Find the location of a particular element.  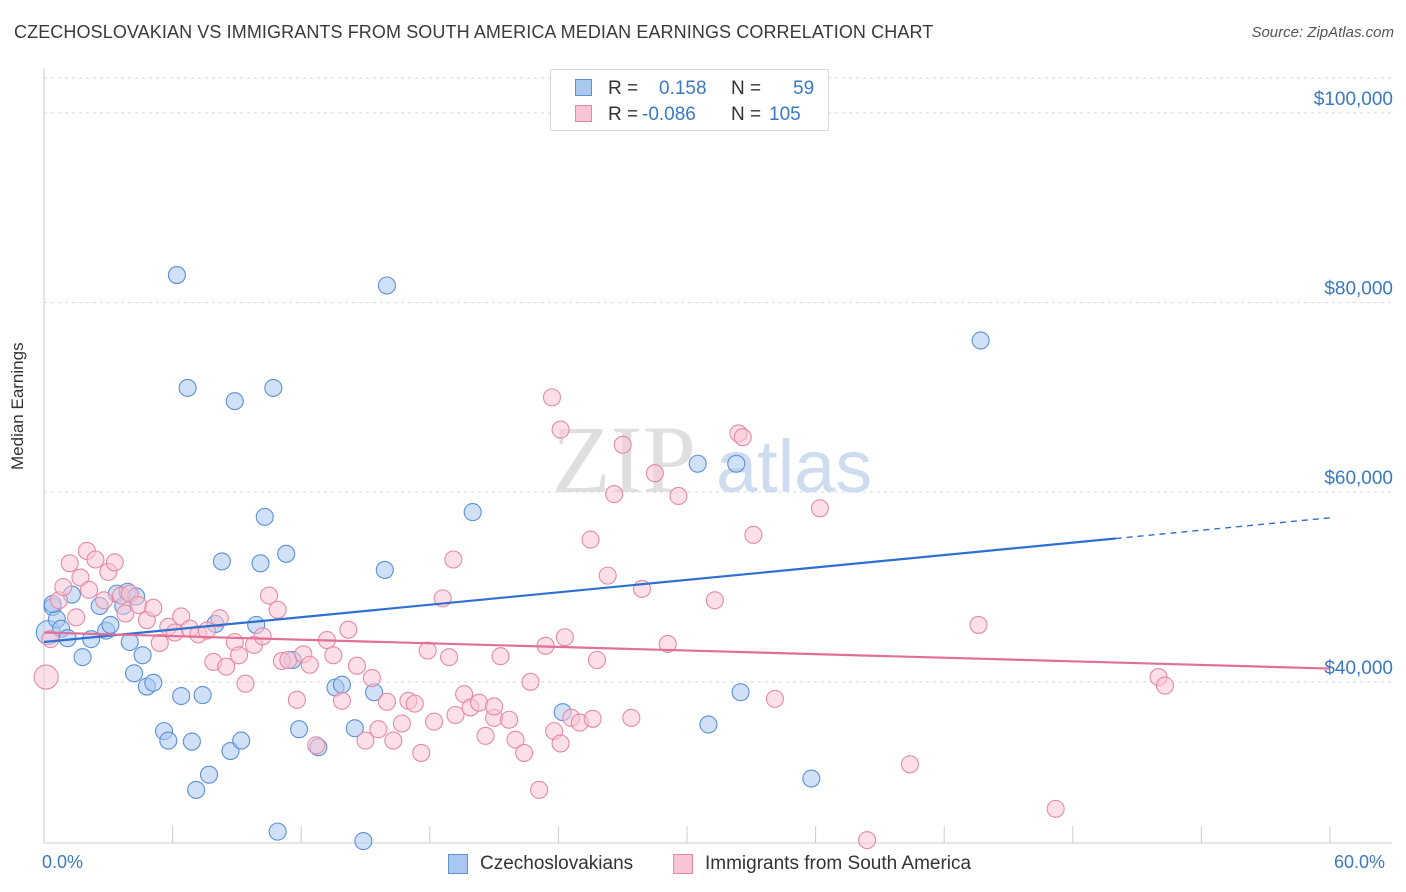

legend-r-label: R = is located at coordinates (623, 88).